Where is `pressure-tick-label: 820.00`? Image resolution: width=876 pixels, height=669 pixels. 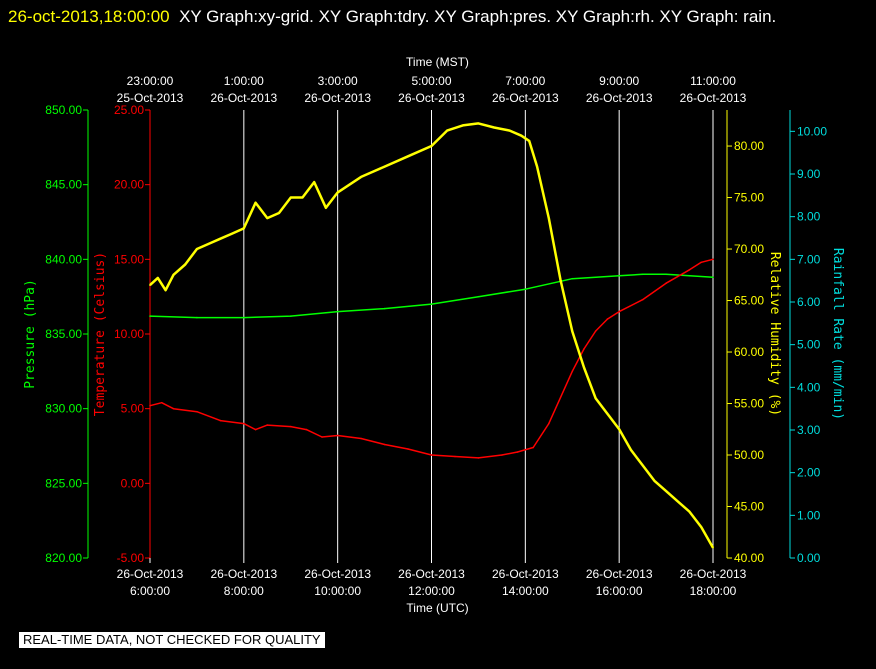
pressure-tick-label: 820.00 is located at coordinates (63, 558).